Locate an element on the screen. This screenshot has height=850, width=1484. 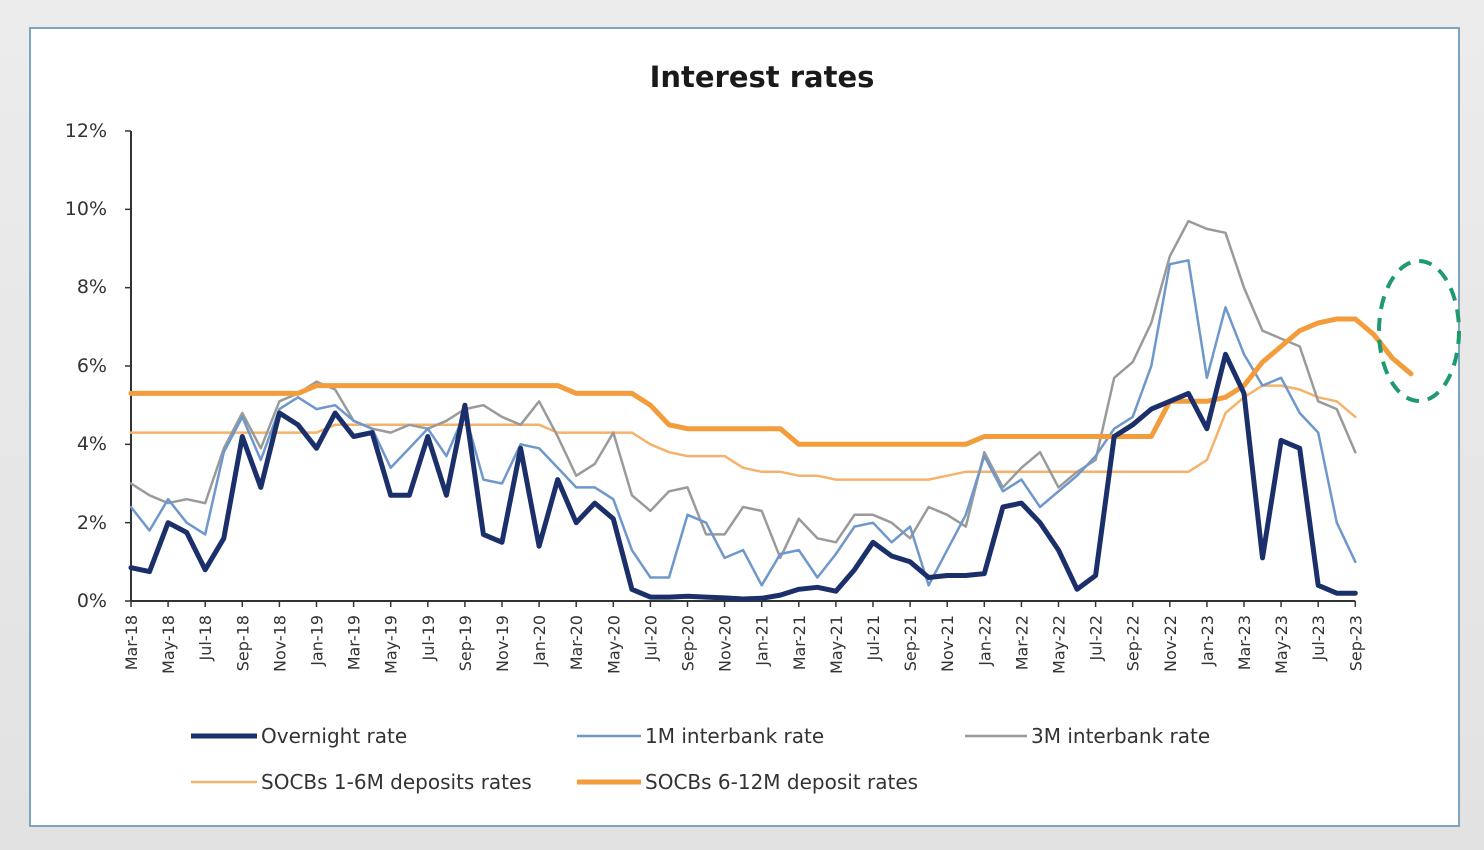
series-line-socbs-6-12m-deposit-rates is located at coordinates (771, 381).